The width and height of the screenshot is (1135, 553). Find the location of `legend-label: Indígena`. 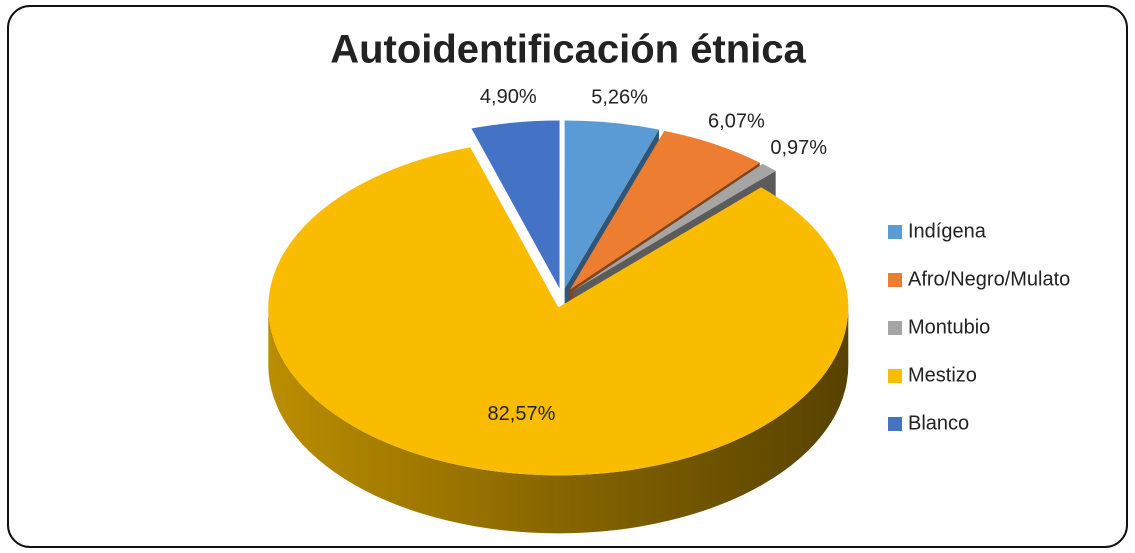

legend-label: Indígena is located at coordinates (947, 231).